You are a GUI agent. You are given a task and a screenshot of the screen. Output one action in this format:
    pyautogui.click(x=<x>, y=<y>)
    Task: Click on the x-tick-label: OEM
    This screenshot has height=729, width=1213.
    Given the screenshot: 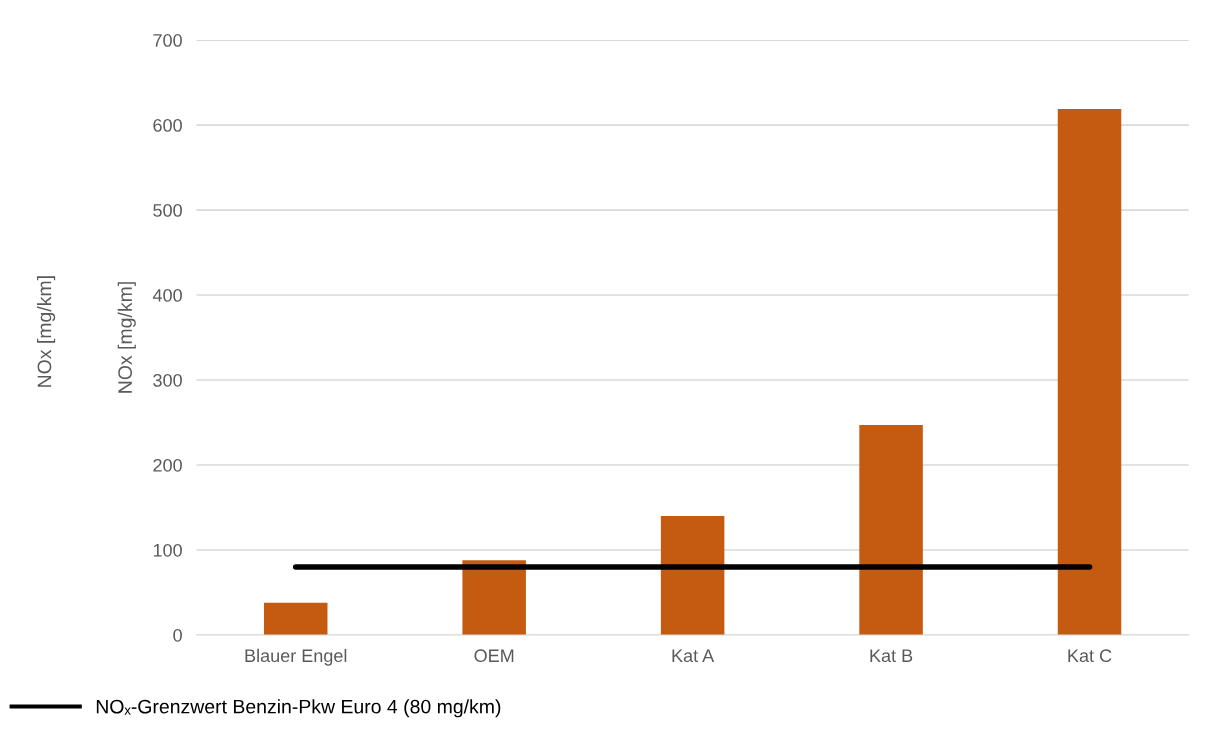 What is the action you would take?
    pyautogui.click(x=494, y=656)
    